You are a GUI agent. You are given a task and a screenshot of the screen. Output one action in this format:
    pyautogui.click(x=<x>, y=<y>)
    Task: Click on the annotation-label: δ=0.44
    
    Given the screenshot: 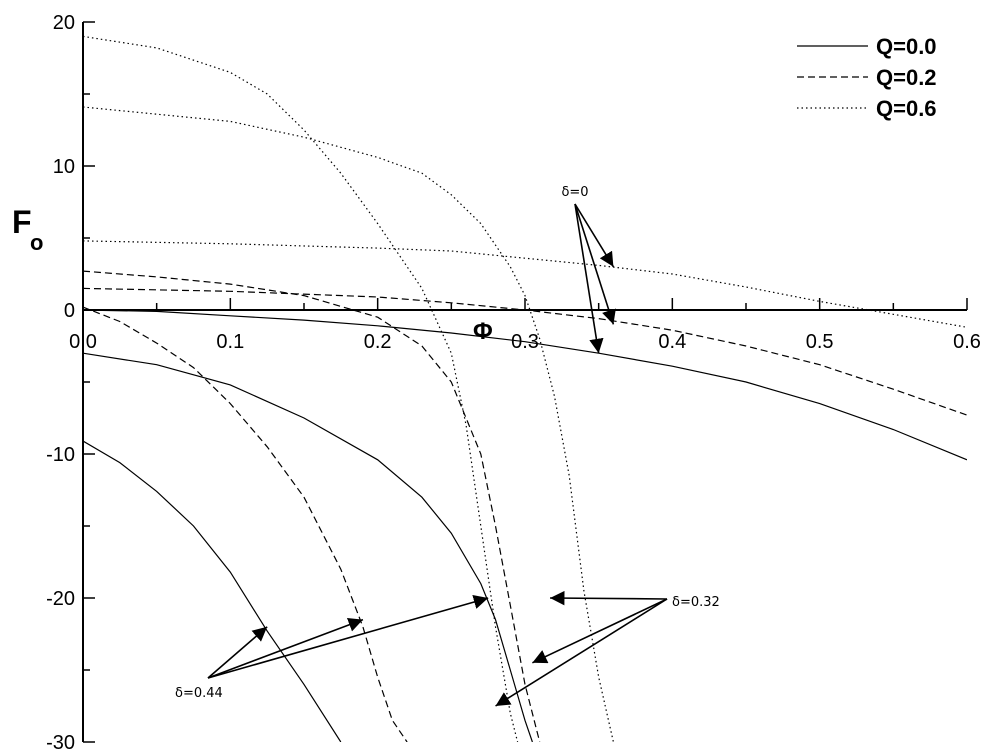 What is the action you would take?
    pyautogui.click(x=199, y=693)
    